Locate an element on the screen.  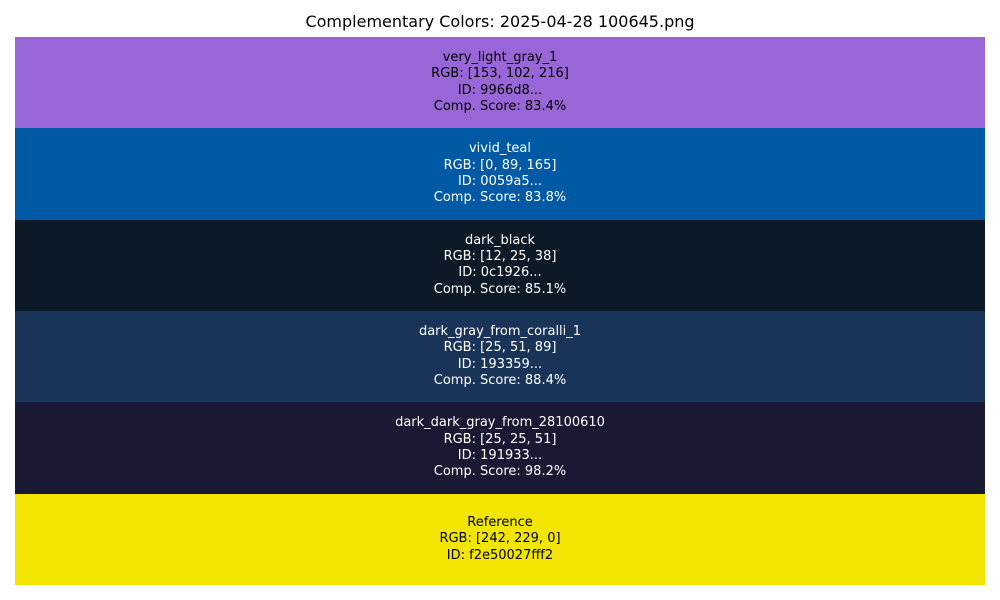
swatch-color-name: Reference is located at coordinates (500, 522).